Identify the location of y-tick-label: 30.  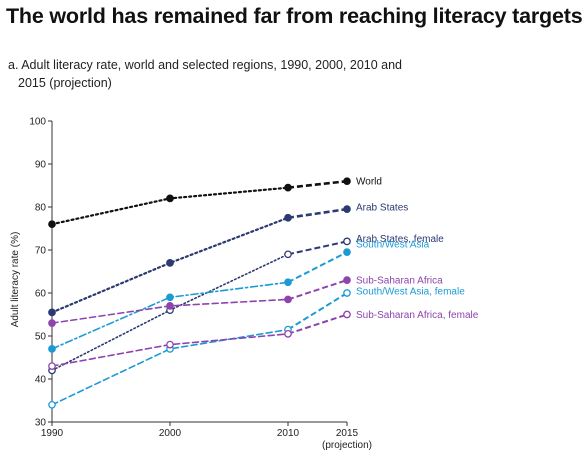
(41, 423).